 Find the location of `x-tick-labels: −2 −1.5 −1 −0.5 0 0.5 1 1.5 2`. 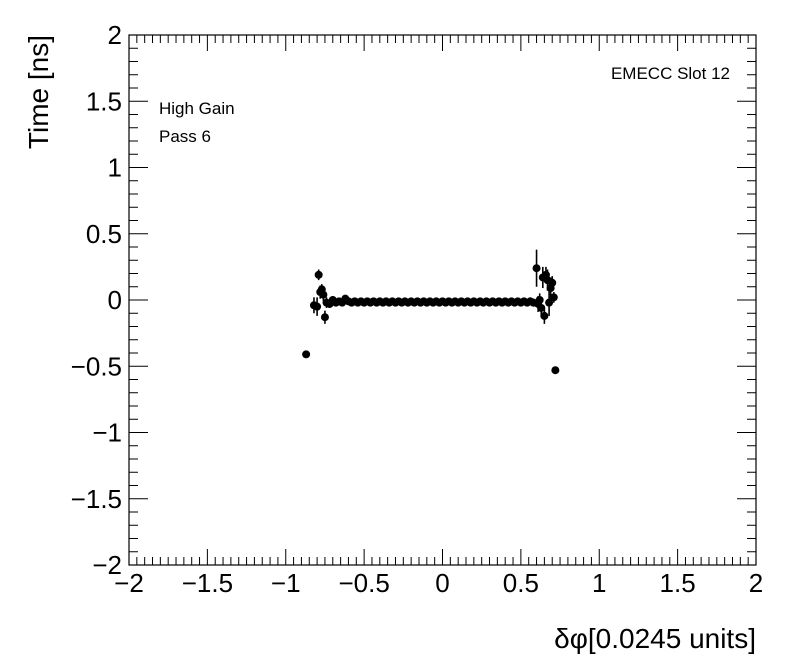

x-tick-labels: −2 −1.5 −1 −0.5 0 0.5 1 1.5 2 is located at coordinates (438, 583).